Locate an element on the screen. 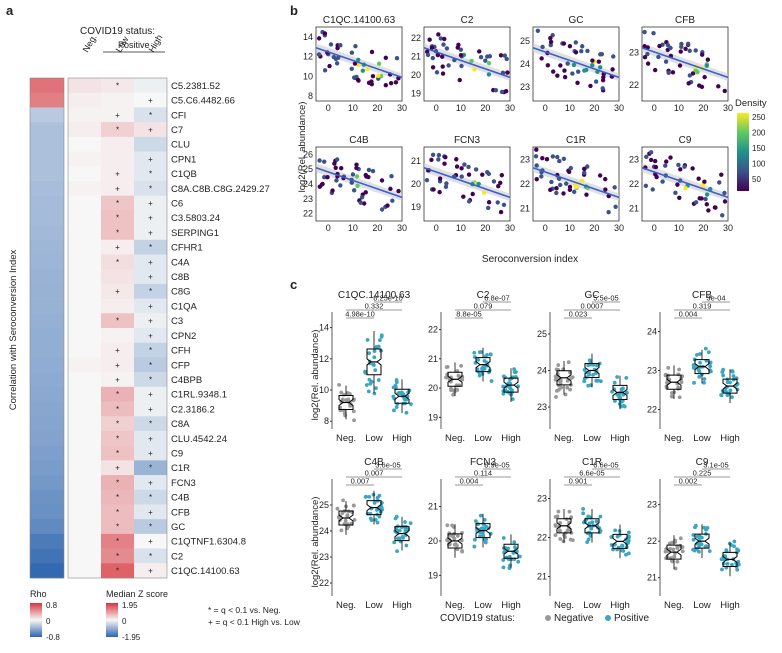 The width and height of the screenshot is (782, 653). x-tick-label: 0 is located at coordinates (436, 228).